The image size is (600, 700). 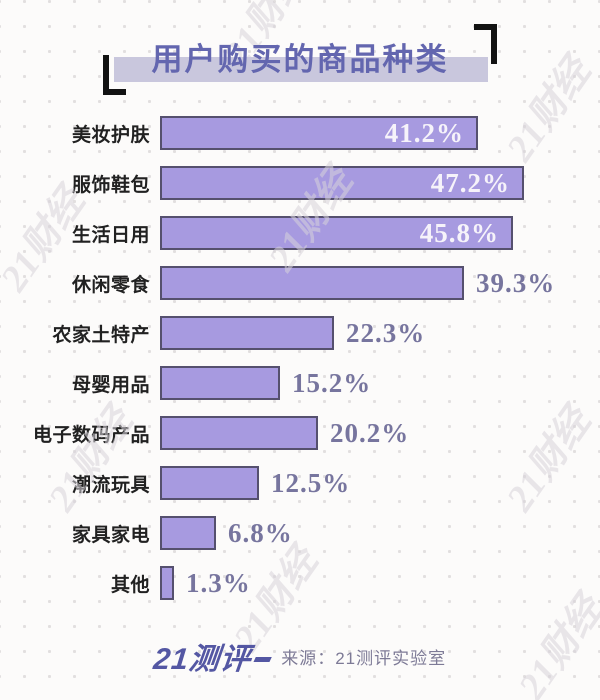 I want to click on corner-bracket-right-icon, so click(x=485, y=44).